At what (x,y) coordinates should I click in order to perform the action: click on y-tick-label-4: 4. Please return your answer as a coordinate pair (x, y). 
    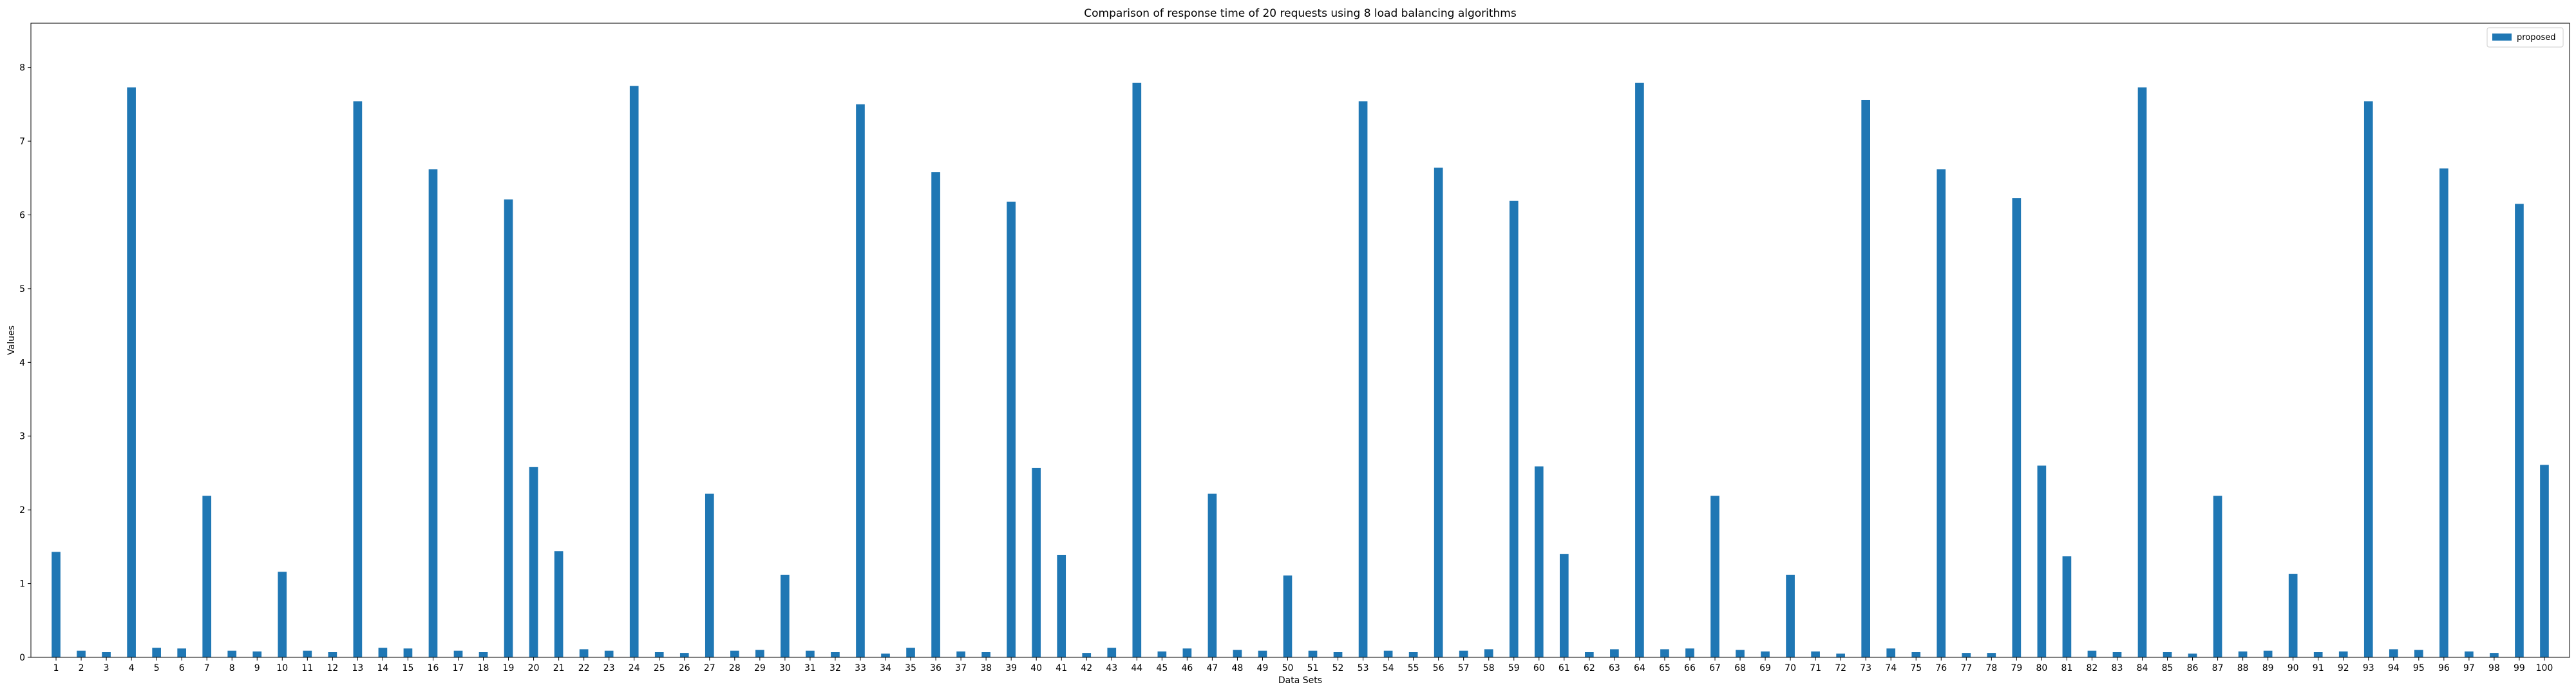
    Looking at the image, I should click on (22, 363).